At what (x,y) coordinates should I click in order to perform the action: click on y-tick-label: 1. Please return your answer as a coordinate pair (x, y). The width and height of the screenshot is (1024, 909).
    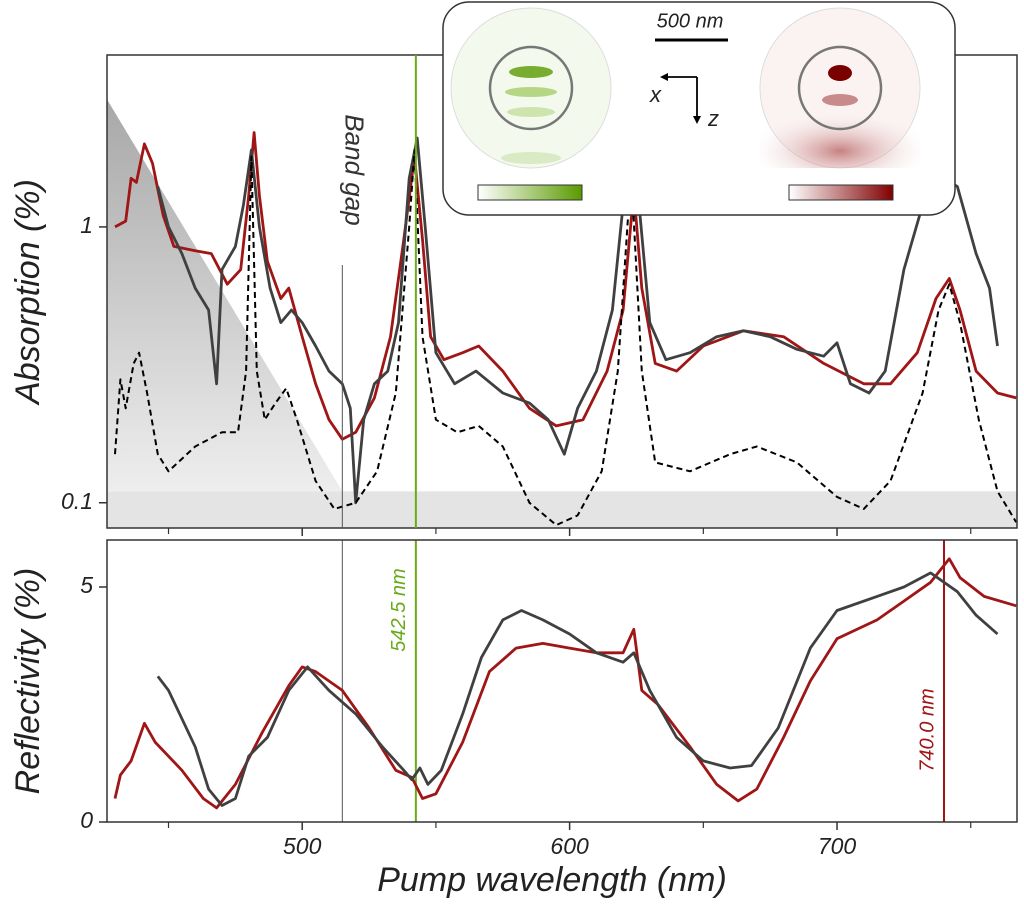
    Looking at the image, I should click on (86, 225).